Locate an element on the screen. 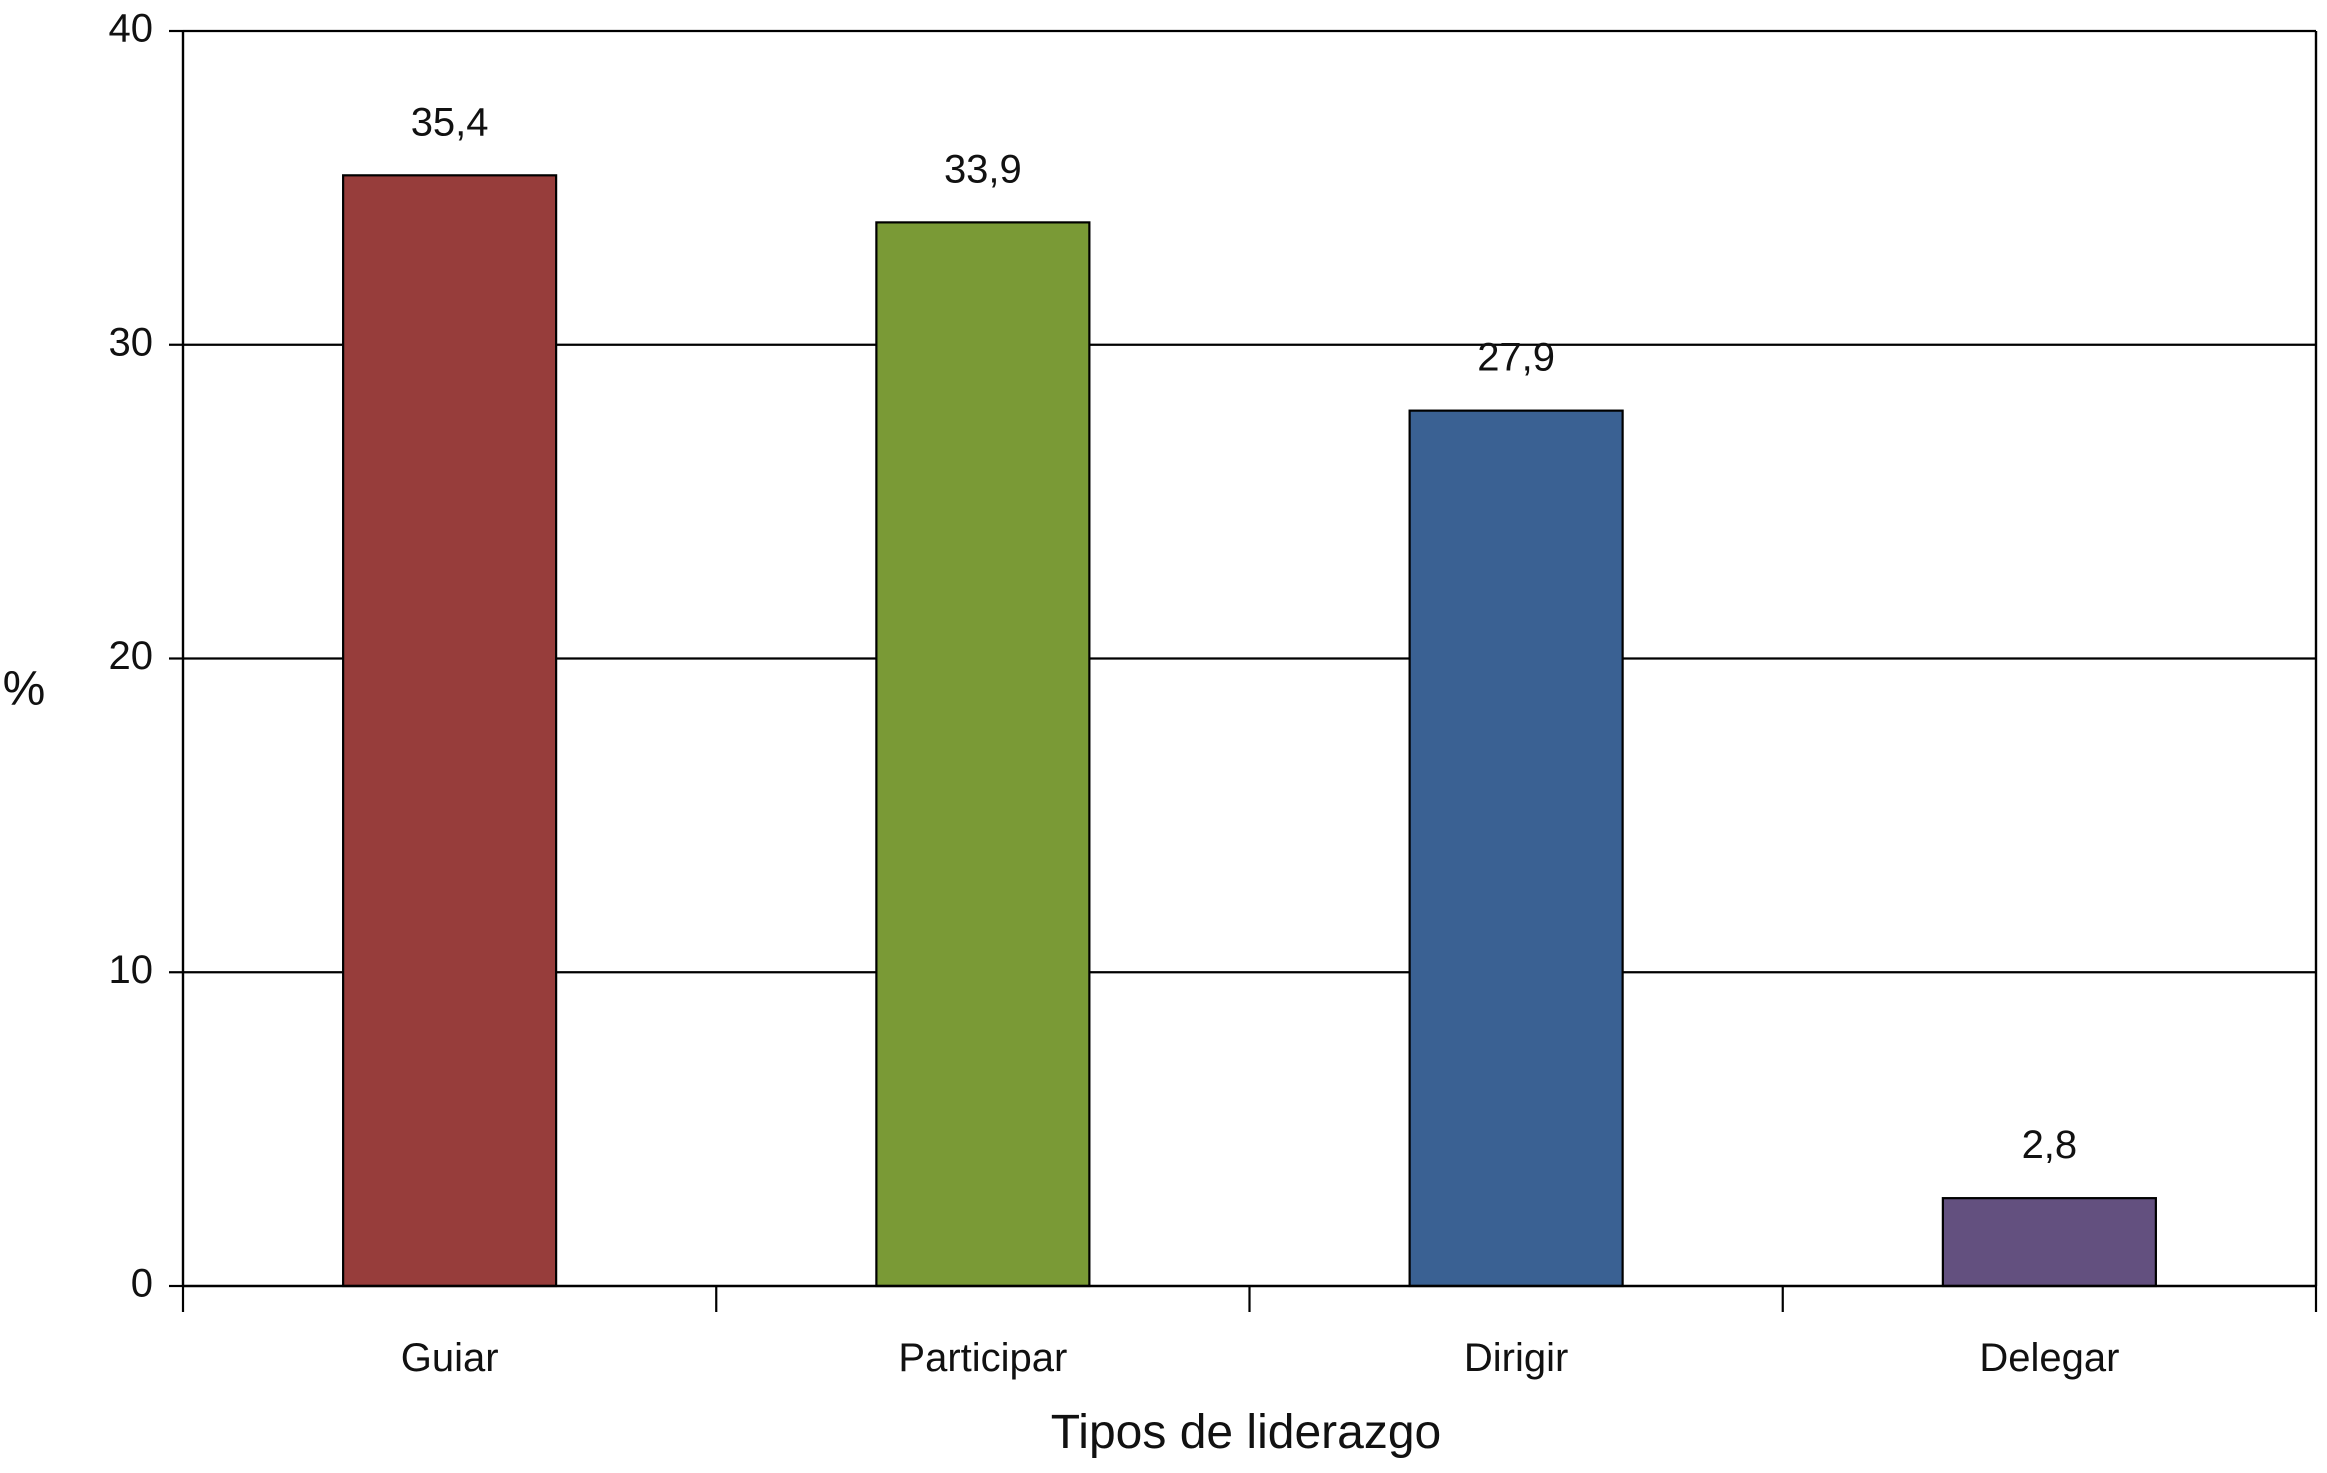  data-label: 2,8 is located at coordinates (2050, 1145).